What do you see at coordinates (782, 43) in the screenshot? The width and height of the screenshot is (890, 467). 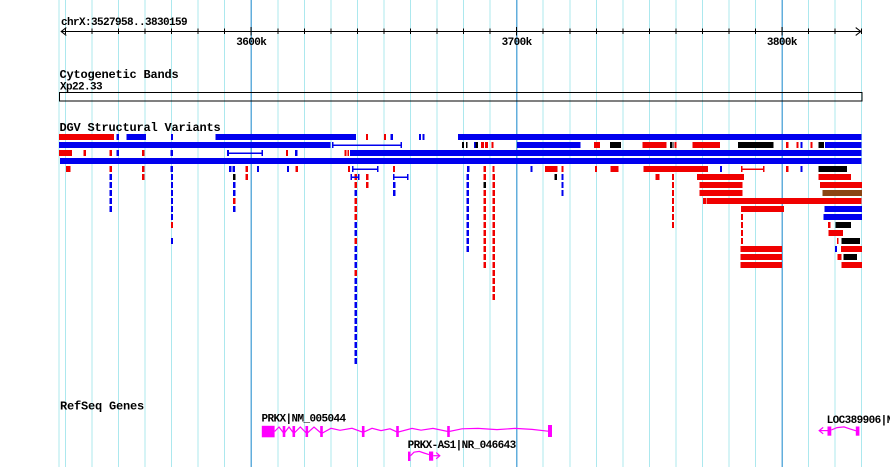 I see `svg-text: 3800k` at bounding box center [782, 43].